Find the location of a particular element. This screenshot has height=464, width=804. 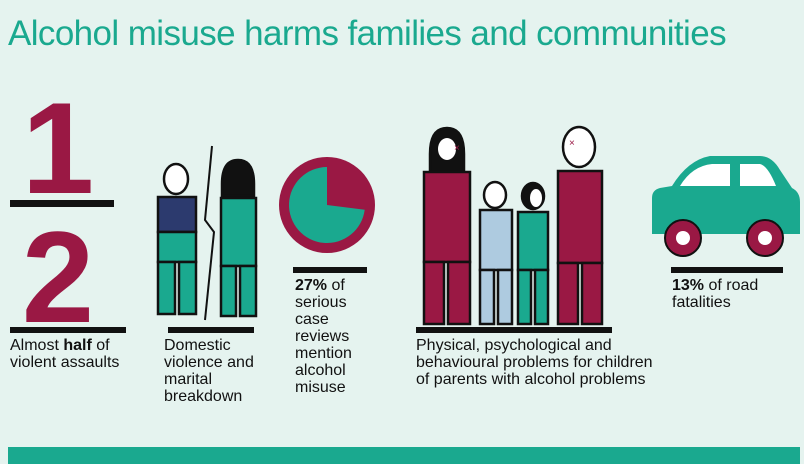

road-caption-post: of road fatalities is located at coordinates (715, 294).